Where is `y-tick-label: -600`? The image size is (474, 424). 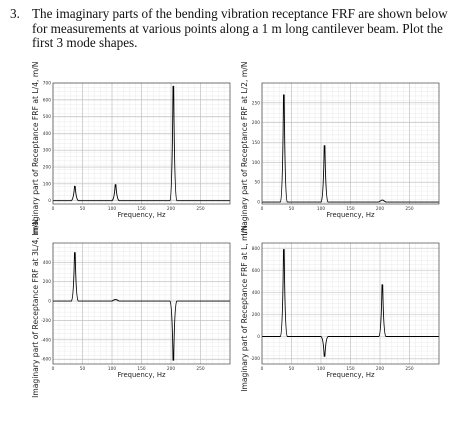 y-tick-label: -600 is located at coordinates (46, 360).